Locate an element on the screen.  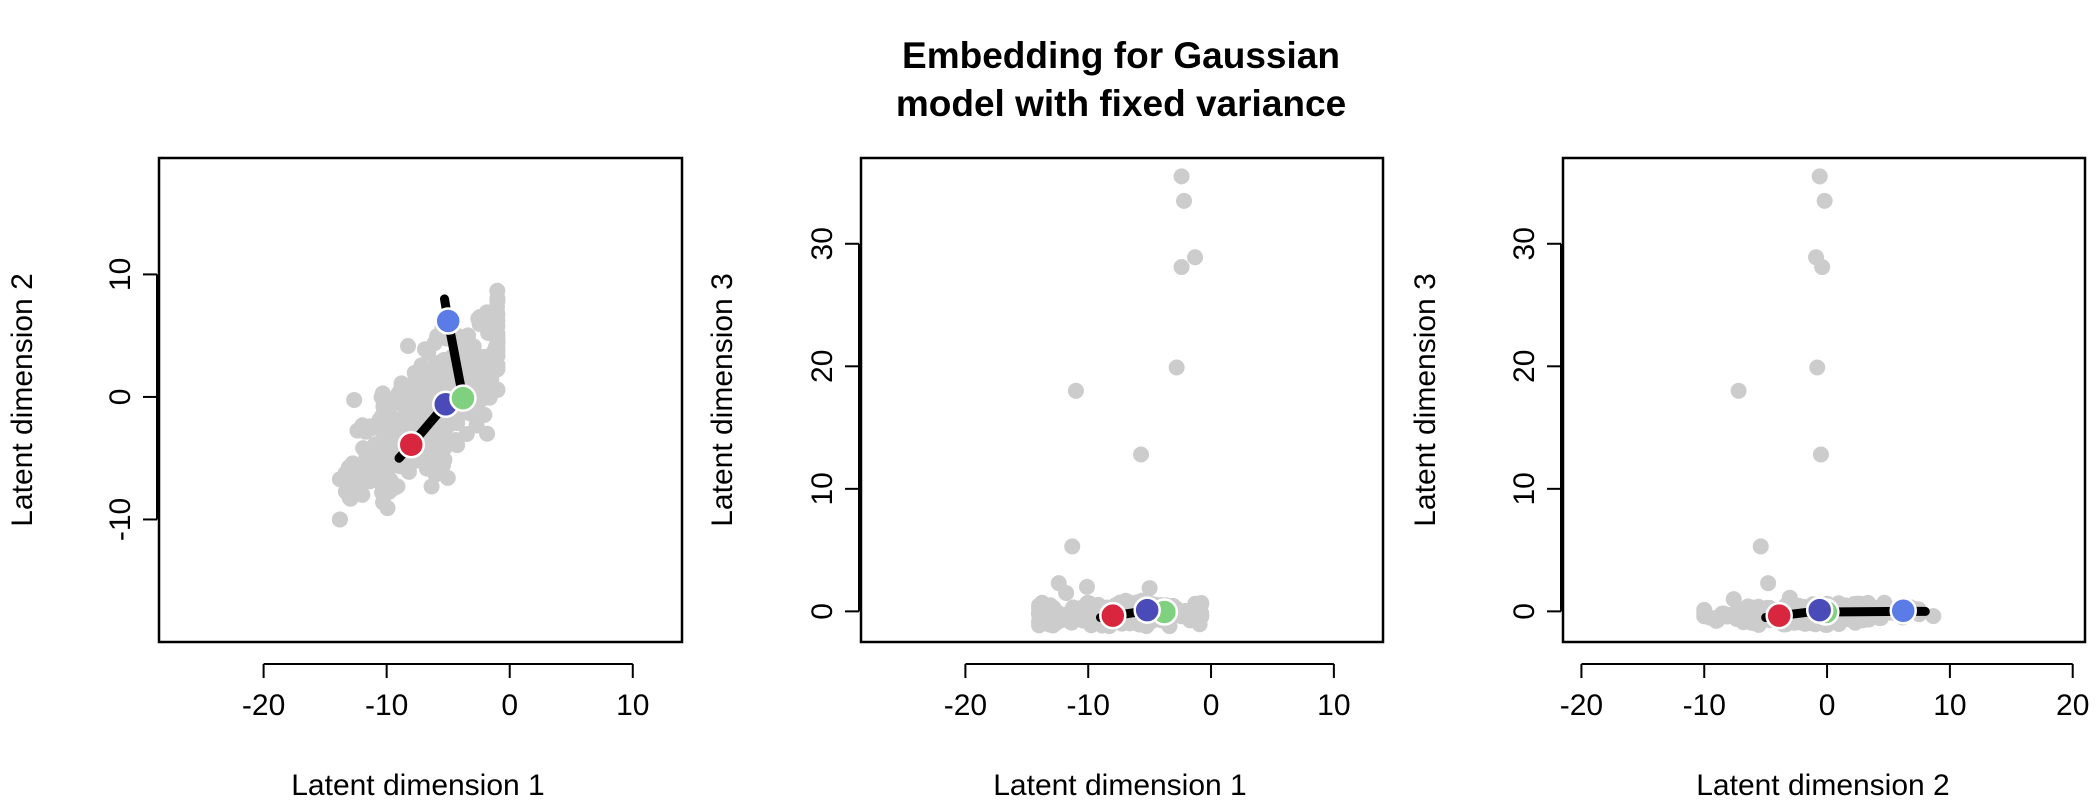
panel-1-ylabel: Latent dimension 2 is located at coordinates (22, 400).